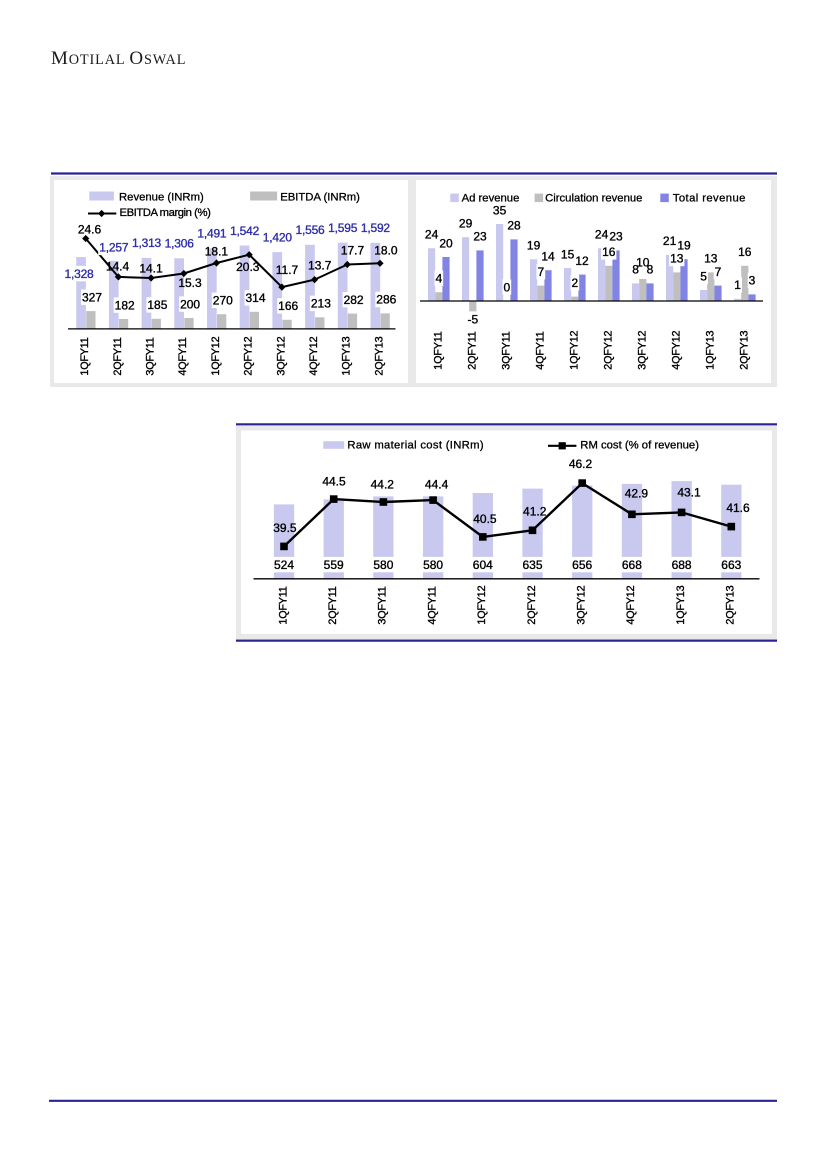  What do you see at coordinates (535, 511) in the screenshot?
I see `svg-text: 41.2` at bounding box center [535, 511].